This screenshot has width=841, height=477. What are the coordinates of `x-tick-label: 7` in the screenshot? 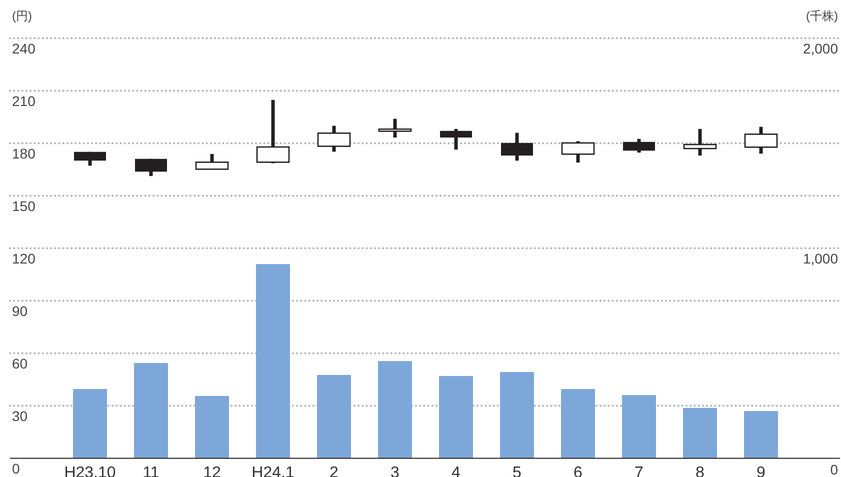 It's located at (639, 470).